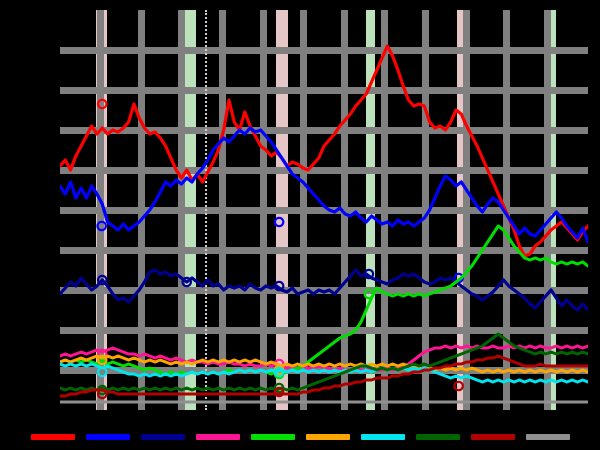 The width and height of the screenshot is (600, 450). I want to click on chart-legend, so click(300, 437).